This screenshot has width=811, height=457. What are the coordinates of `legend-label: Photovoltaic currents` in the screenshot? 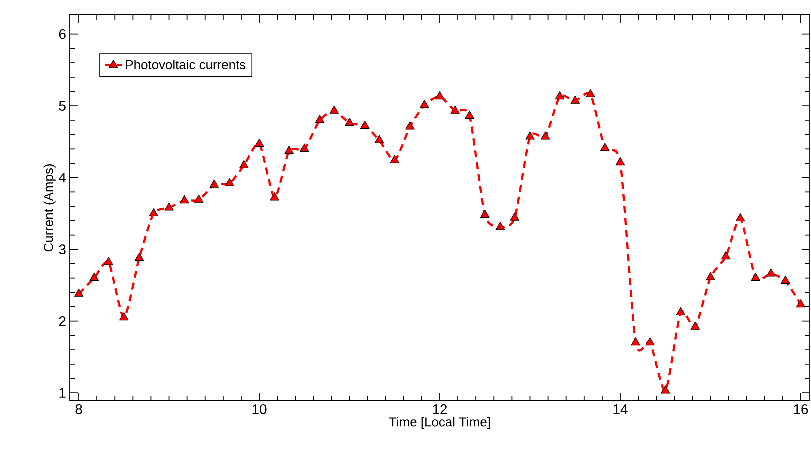 It's located at (186, 65).